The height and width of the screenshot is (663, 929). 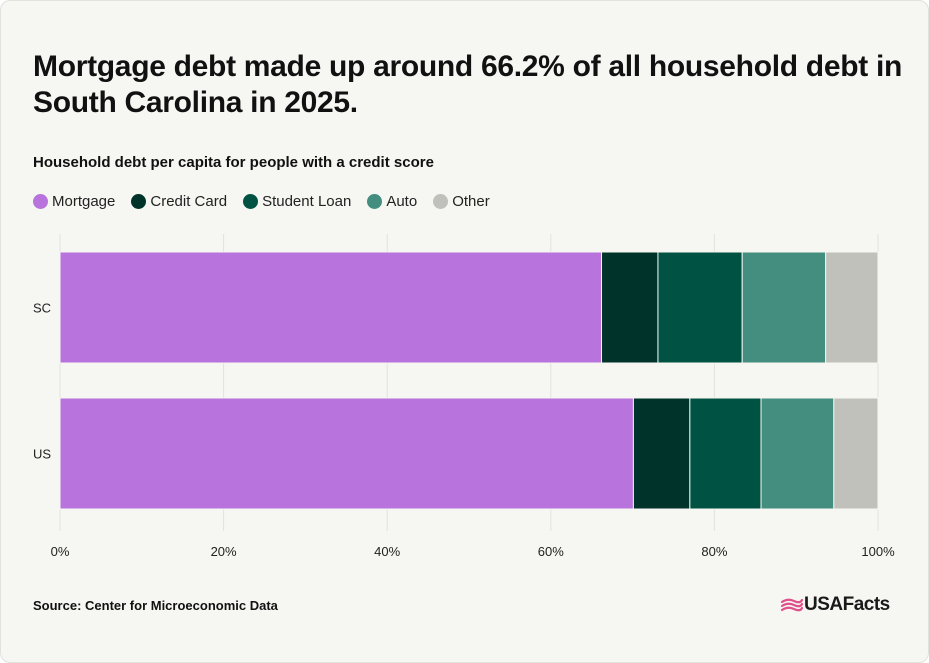 I want to click on x-tick-label: 40%, so click(x=387, y=551).